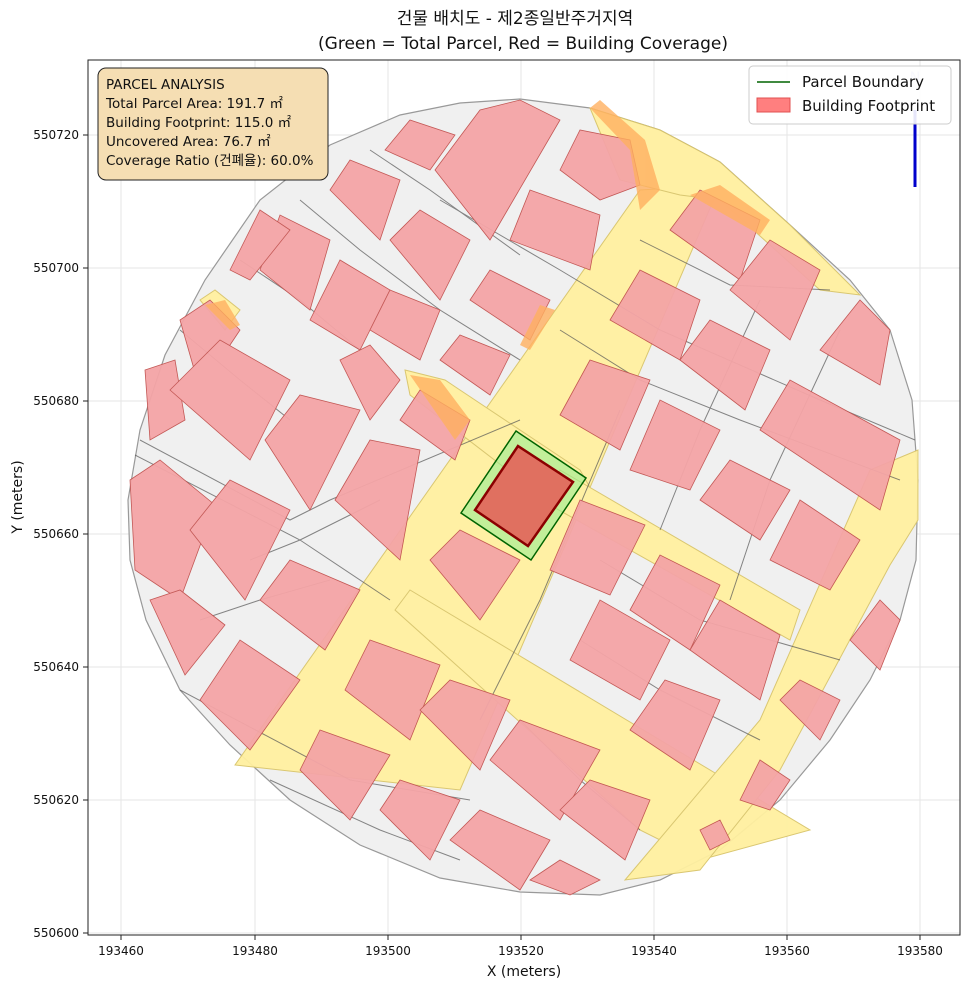 Image resolution: width=969 pixels, height=990 pixels. I want to click on info-box-background, so click(213, 124).